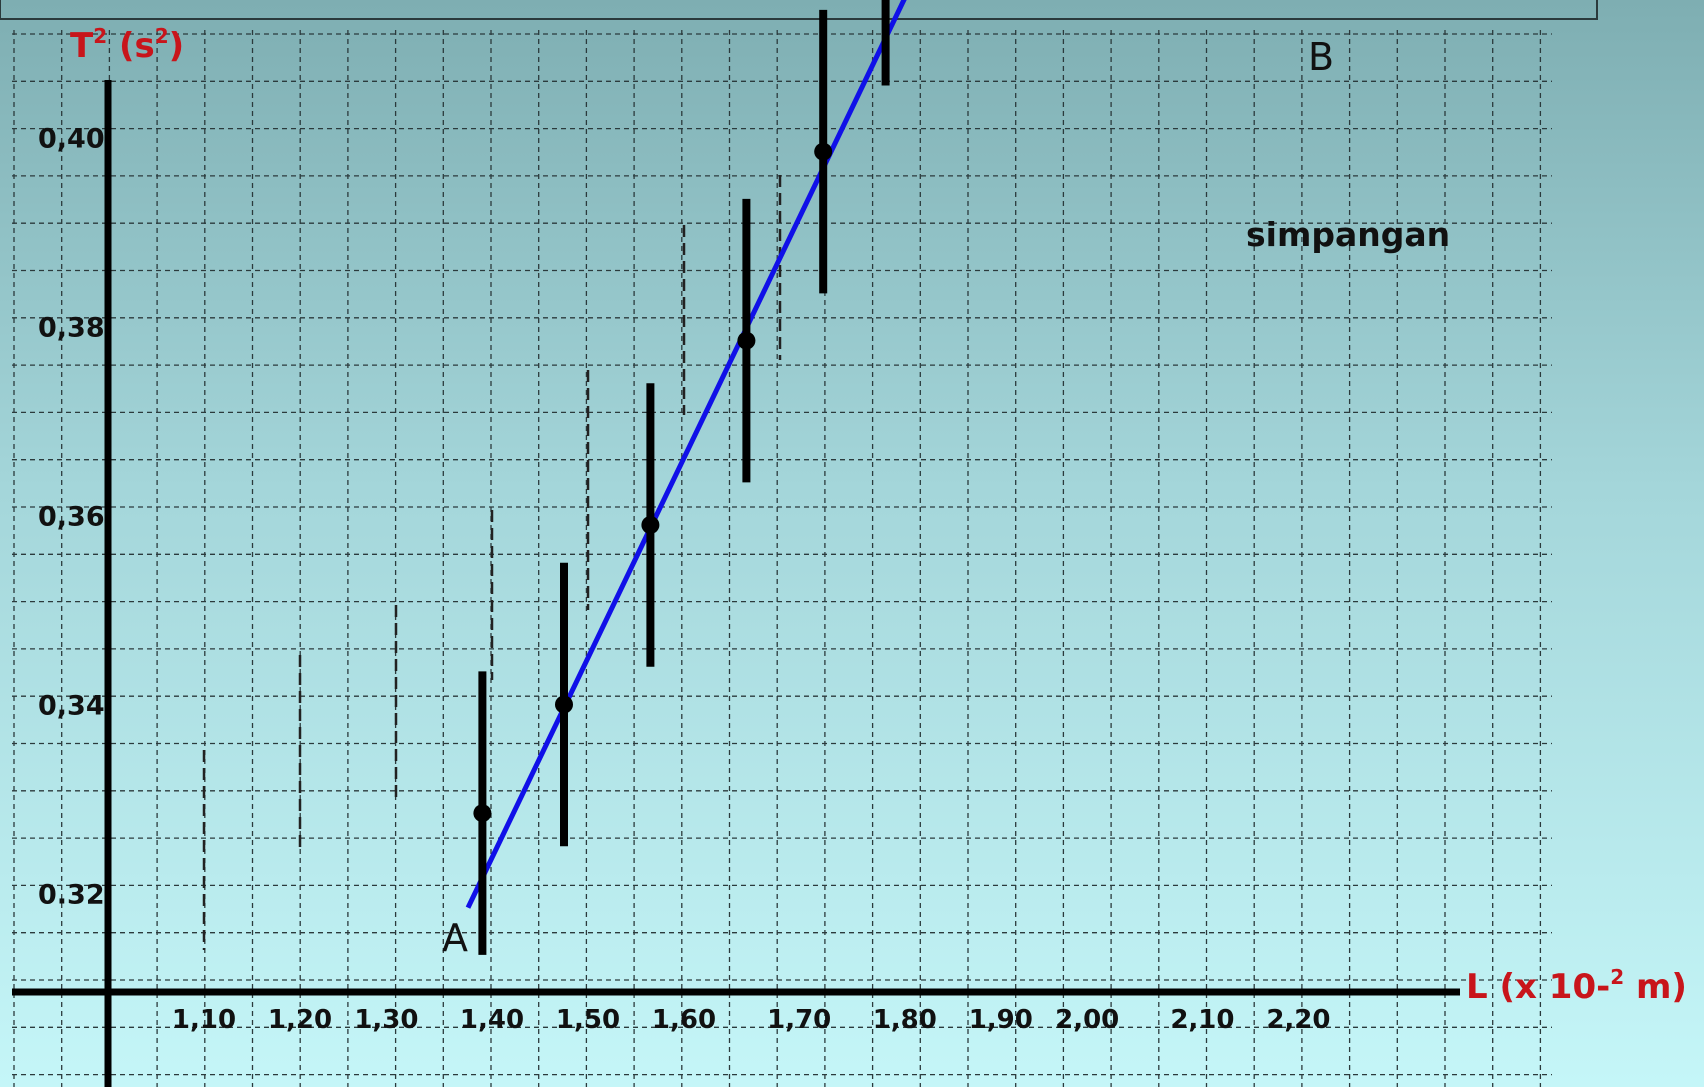 Image resolution: width=1704 pixels, height=1087 pixels. Describe the element at coordinates (71, 706) in the screenshot. I see `y-tick-label: 0,34` at that location.